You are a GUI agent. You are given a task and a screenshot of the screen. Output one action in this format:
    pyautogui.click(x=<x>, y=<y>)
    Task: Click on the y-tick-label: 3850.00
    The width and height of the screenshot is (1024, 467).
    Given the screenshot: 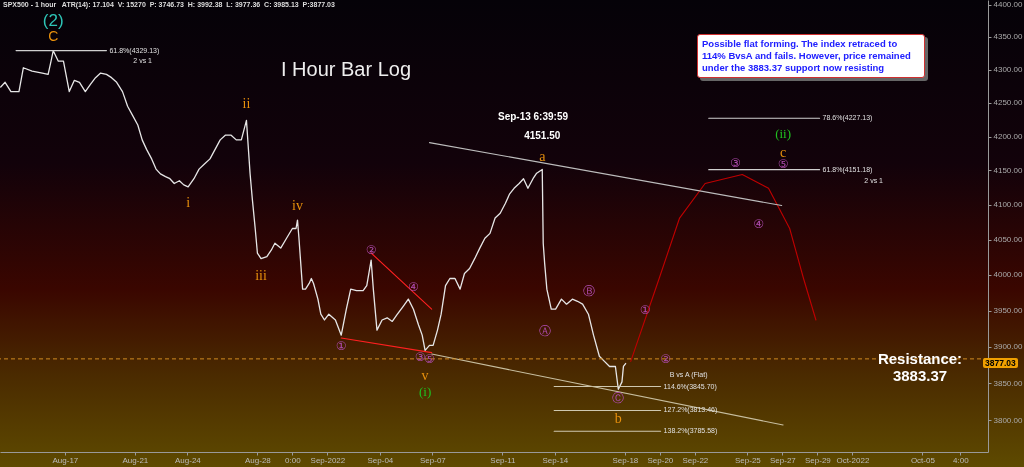 What is the action you would take?
    pyautogui.click(x=1008, y=383)
    